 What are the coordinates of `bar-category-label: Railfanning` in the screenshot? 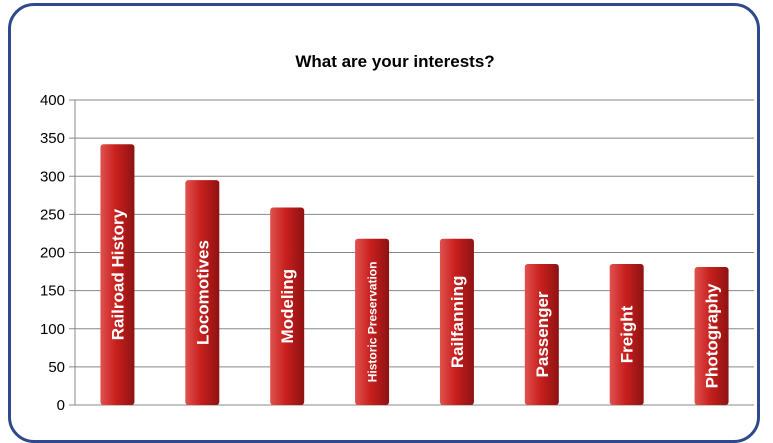 It's located at (457, 322).